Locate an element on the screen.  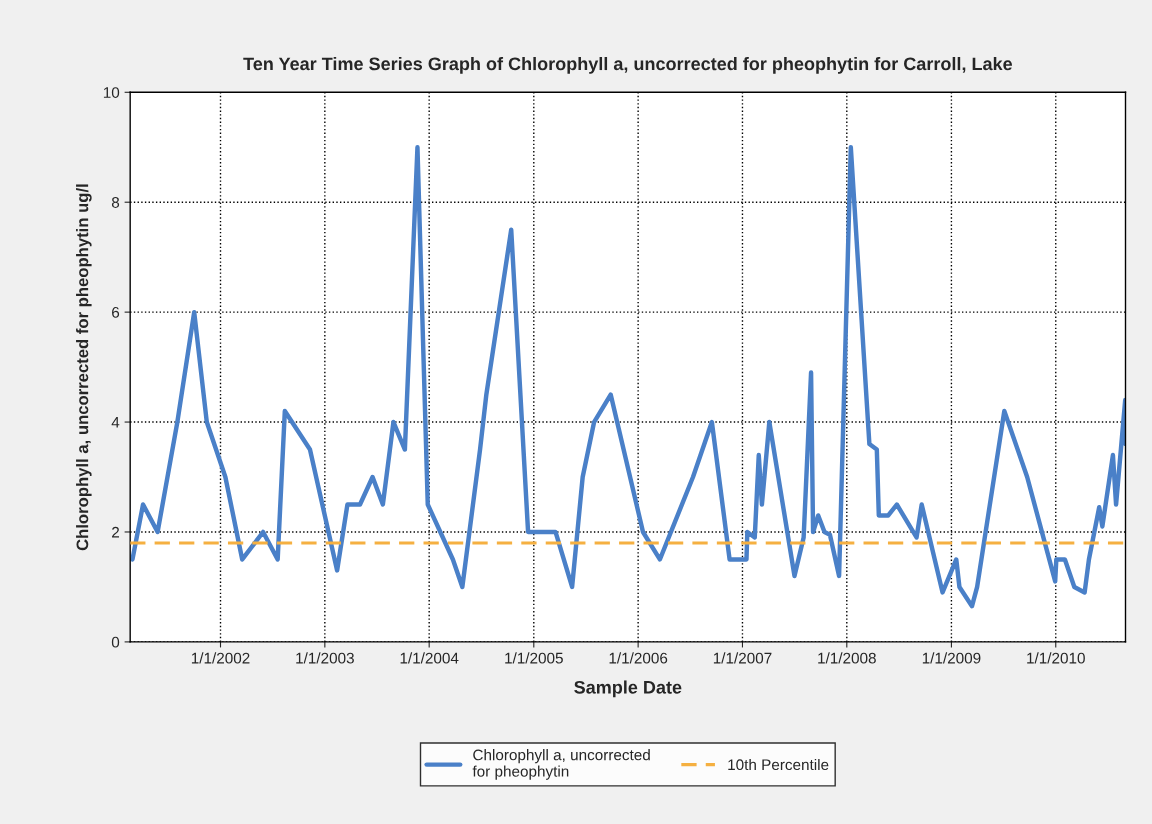
x-axis-title: Sample Date is located at coordinates (628, 689).